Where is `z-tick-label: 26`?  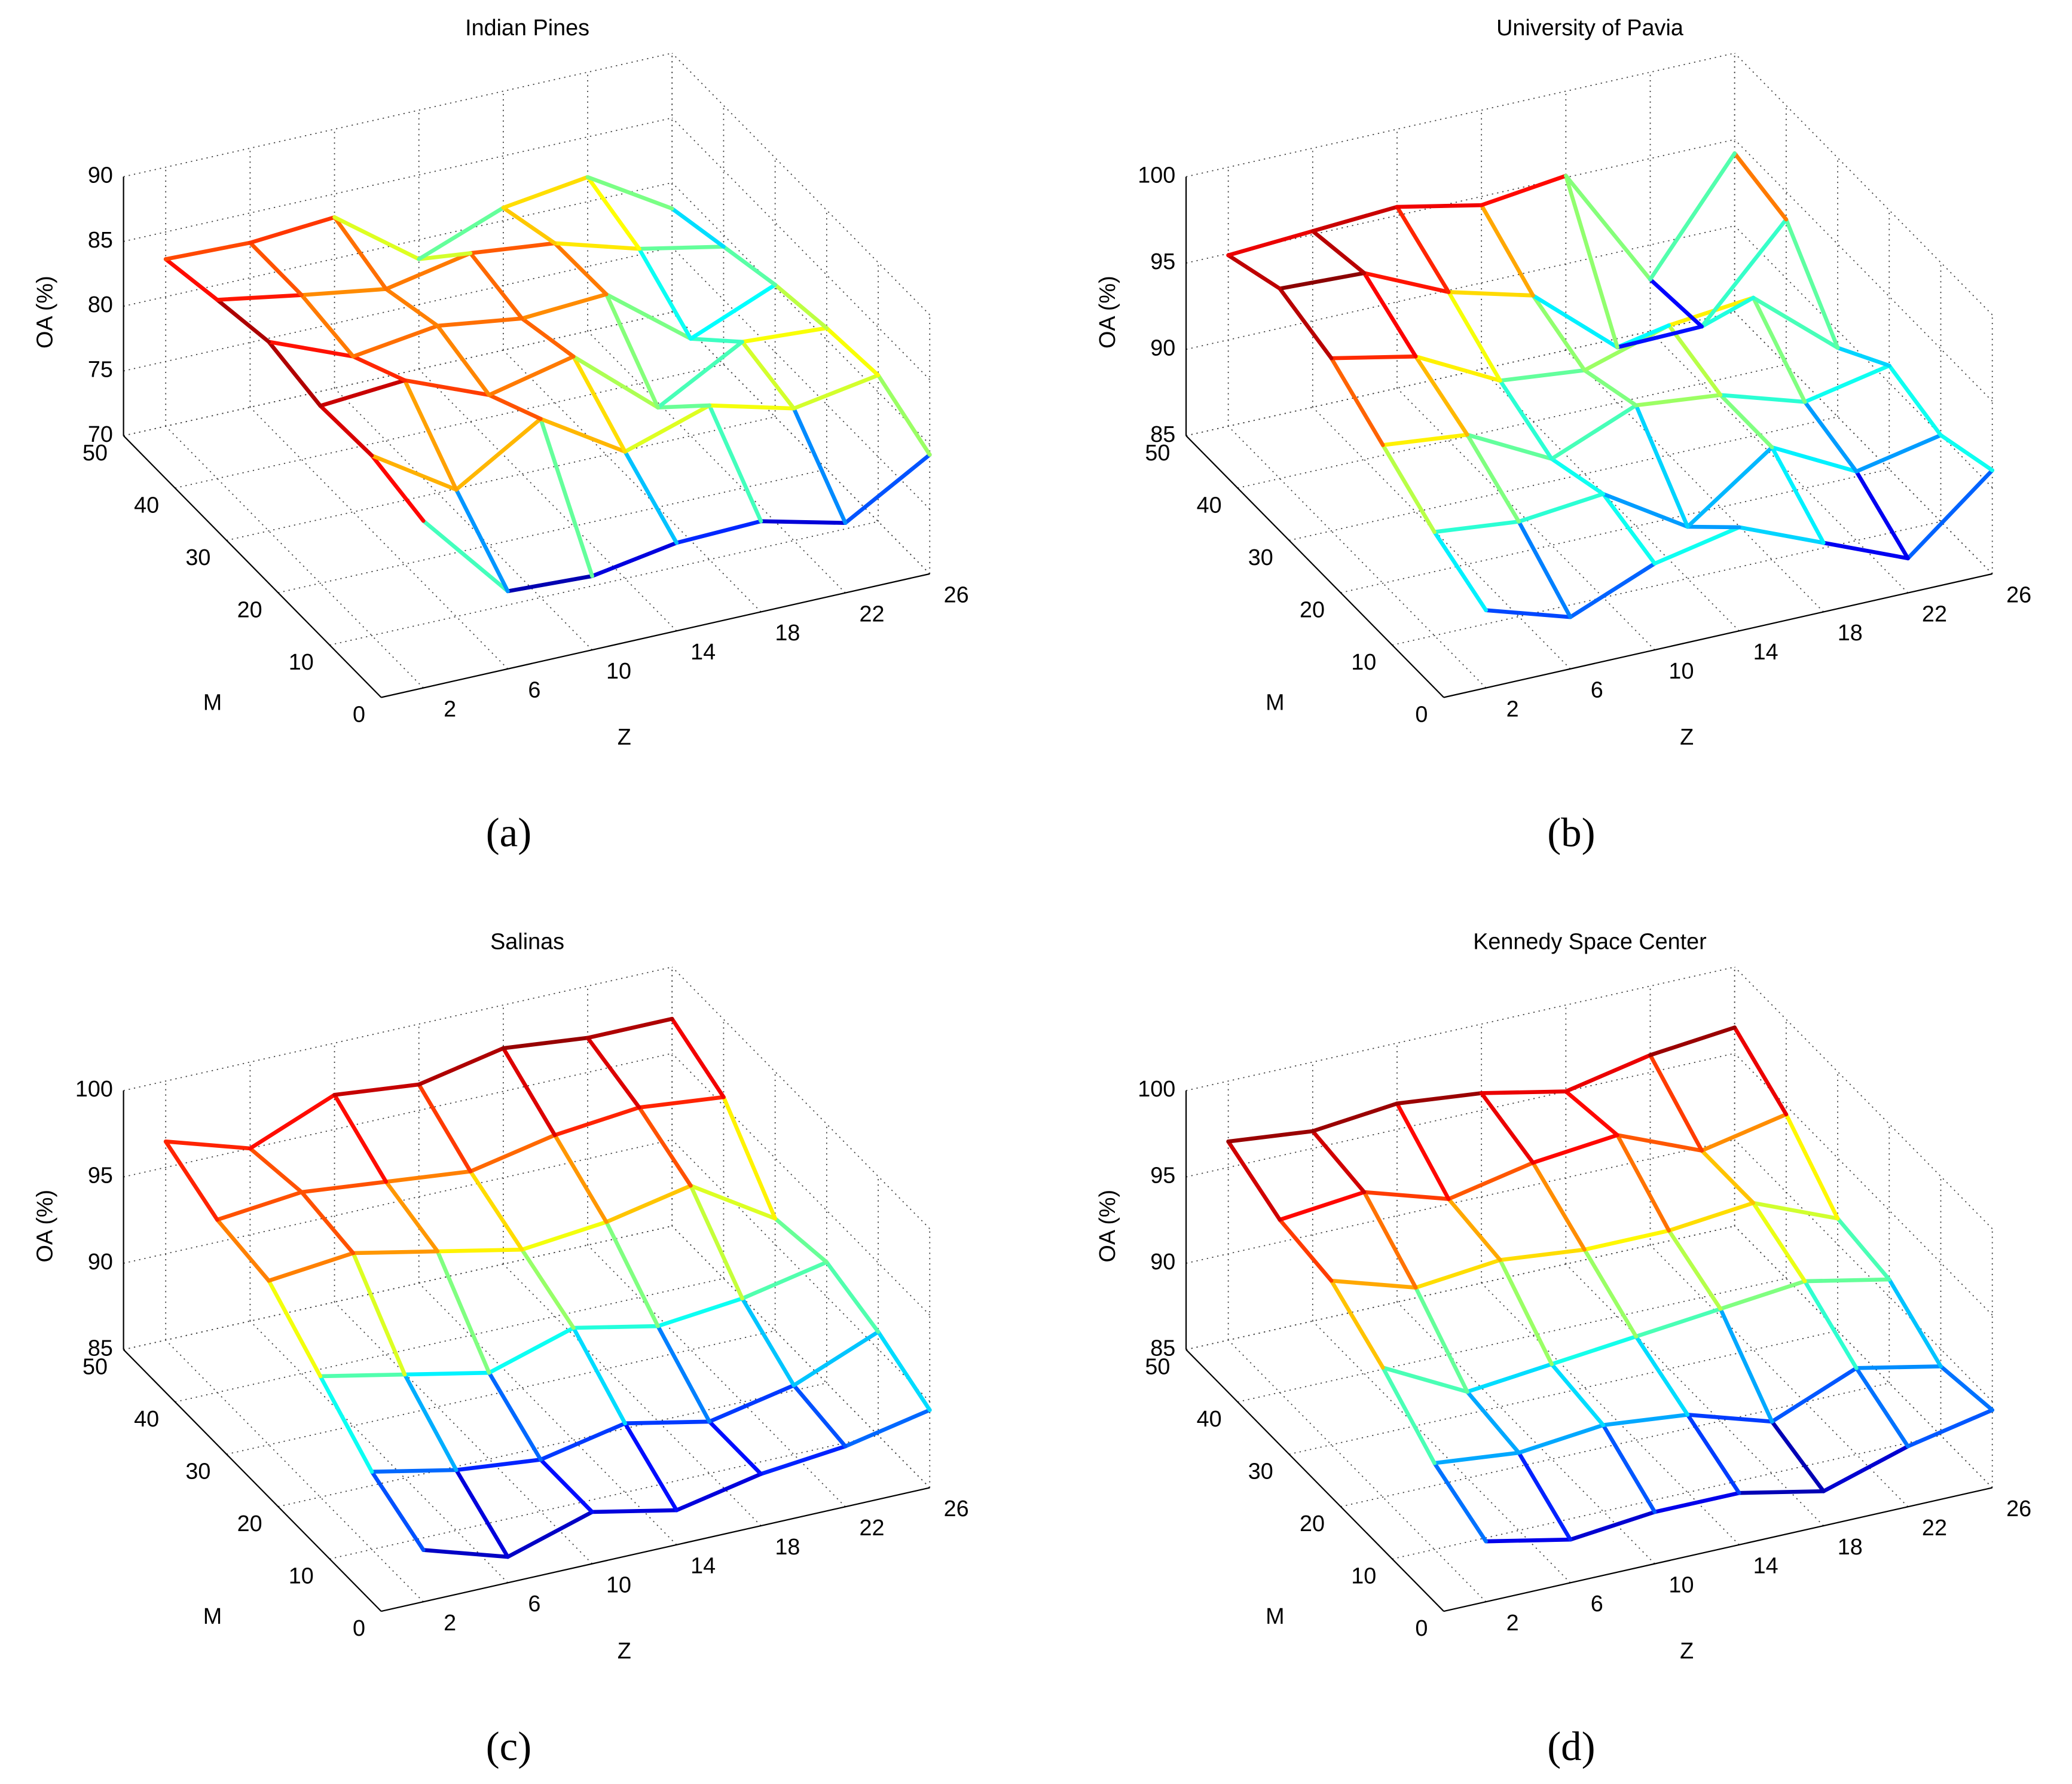
z-tick-label: 26 is located at coordinates (956, 1509).